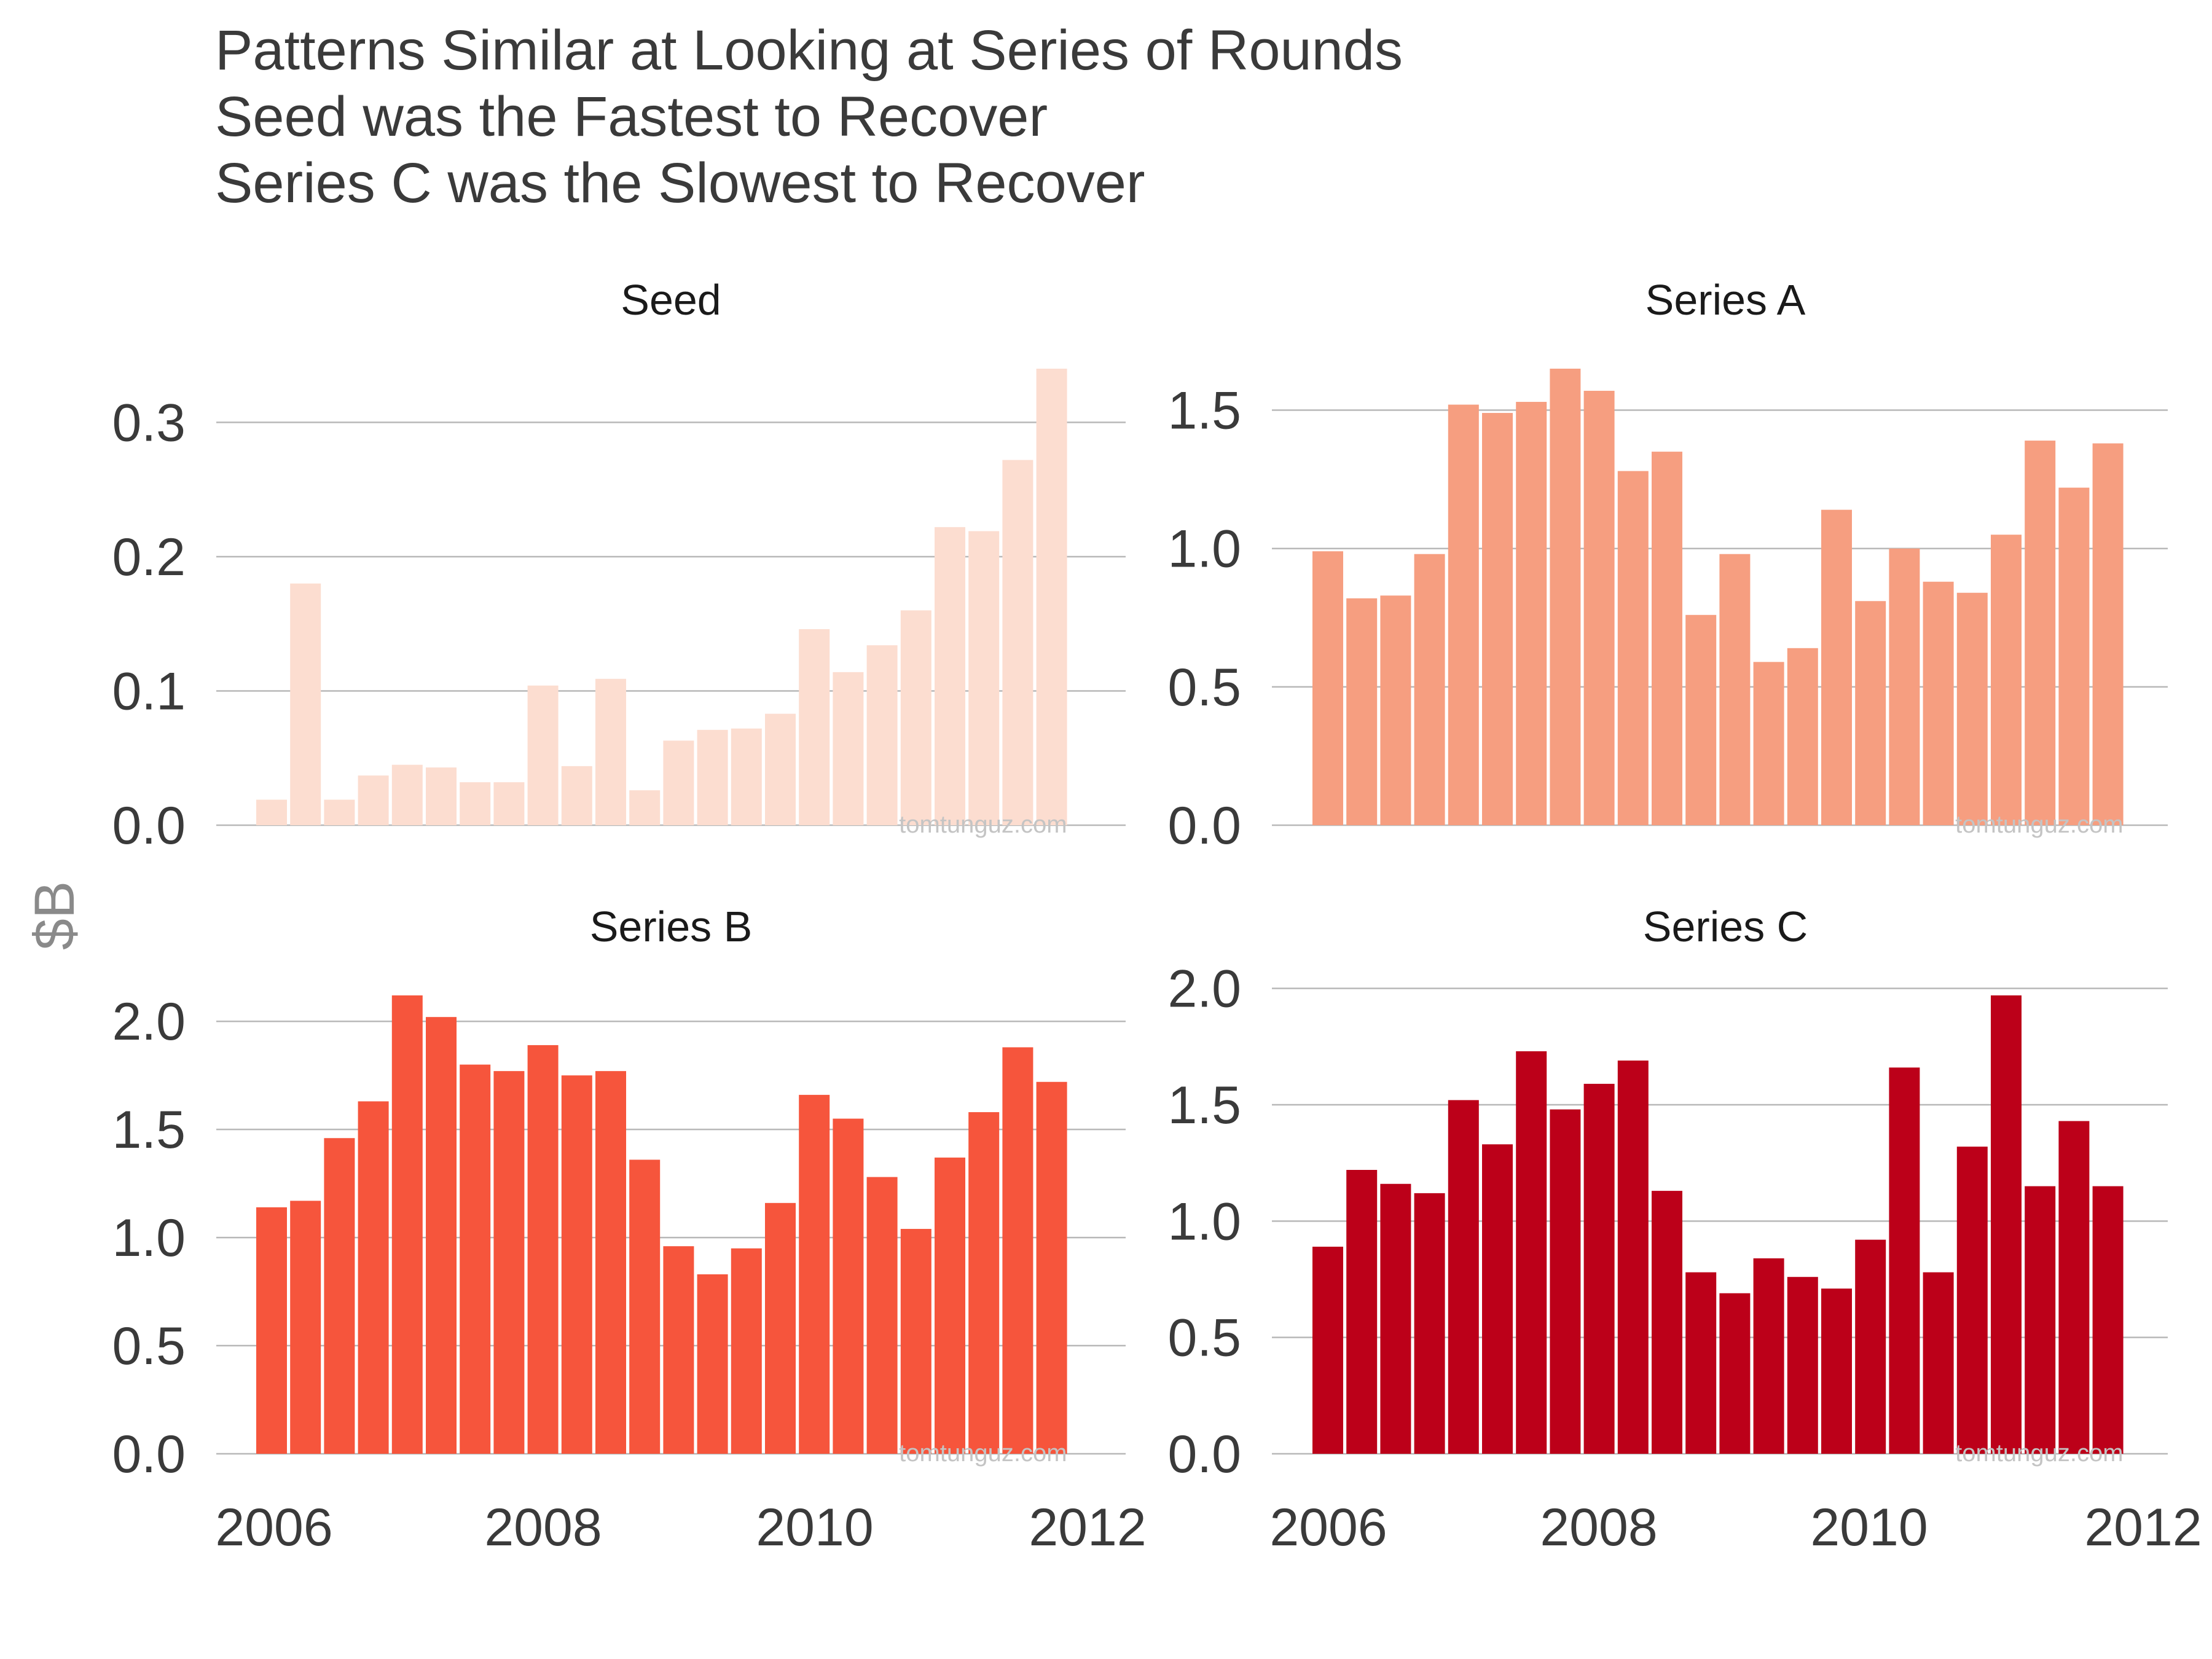 The height and width of the screenshot is (1659, 2212). What do you see at coordinates (1598, 1527) in the screenshot?
I see `x-tick-label-series-c: 2008` at bounding box center [1598, 1527].